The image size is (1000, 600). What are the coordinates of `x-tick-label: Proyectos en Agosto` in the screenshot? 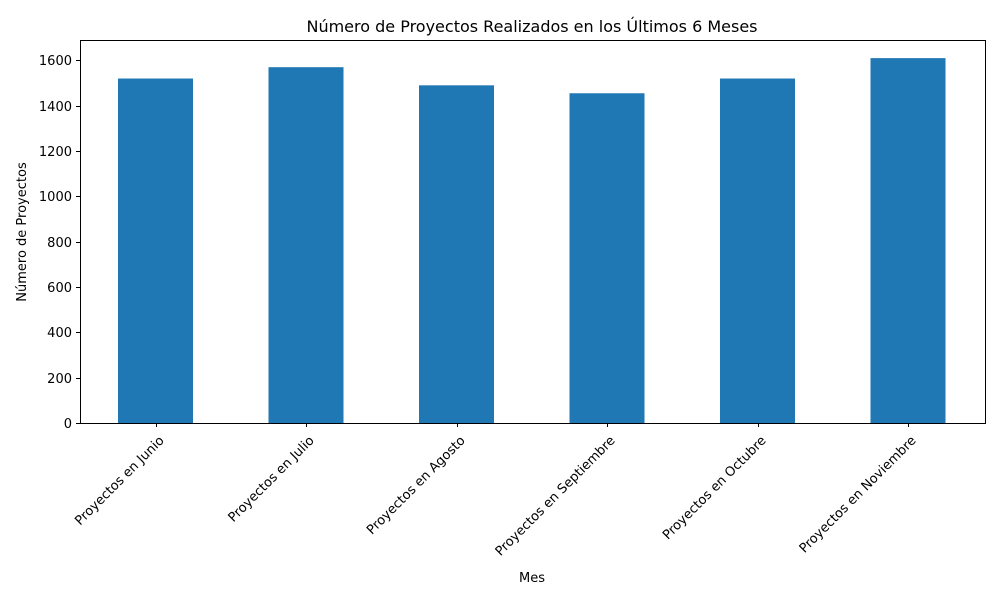 It's located at (416, 485).